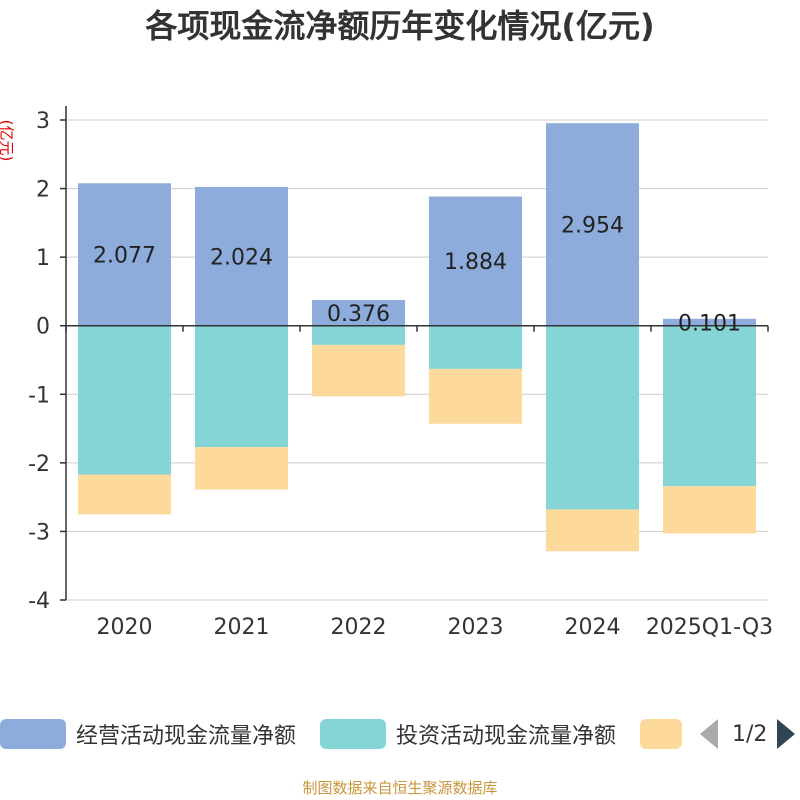 The image size is (800, 800). I want to click on y-tick-label: -2, so click(39, 464).